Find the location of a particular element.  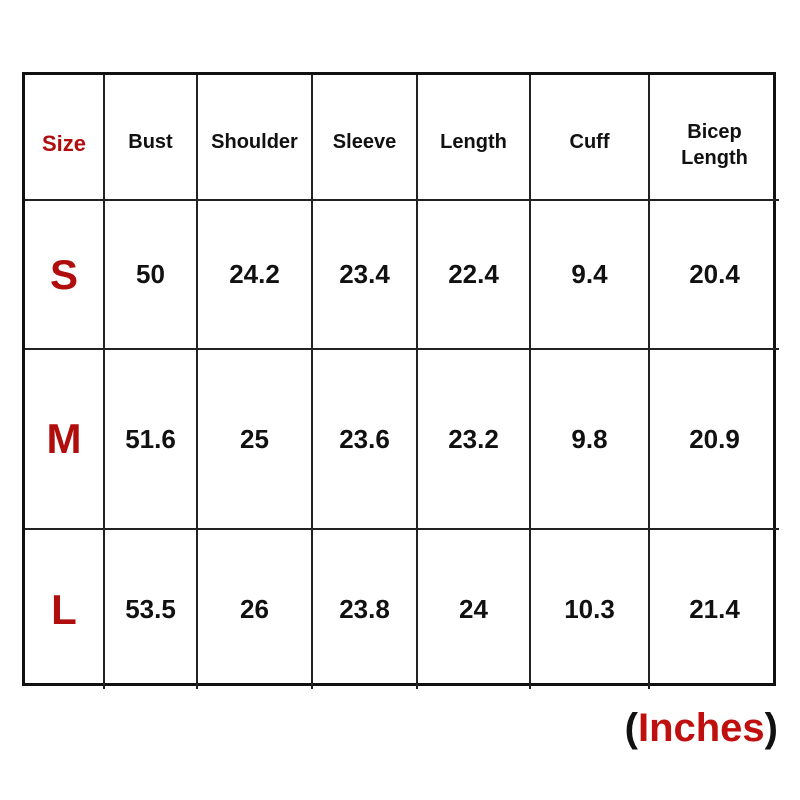

value: 20.9 is located at coordinates (714, 440).